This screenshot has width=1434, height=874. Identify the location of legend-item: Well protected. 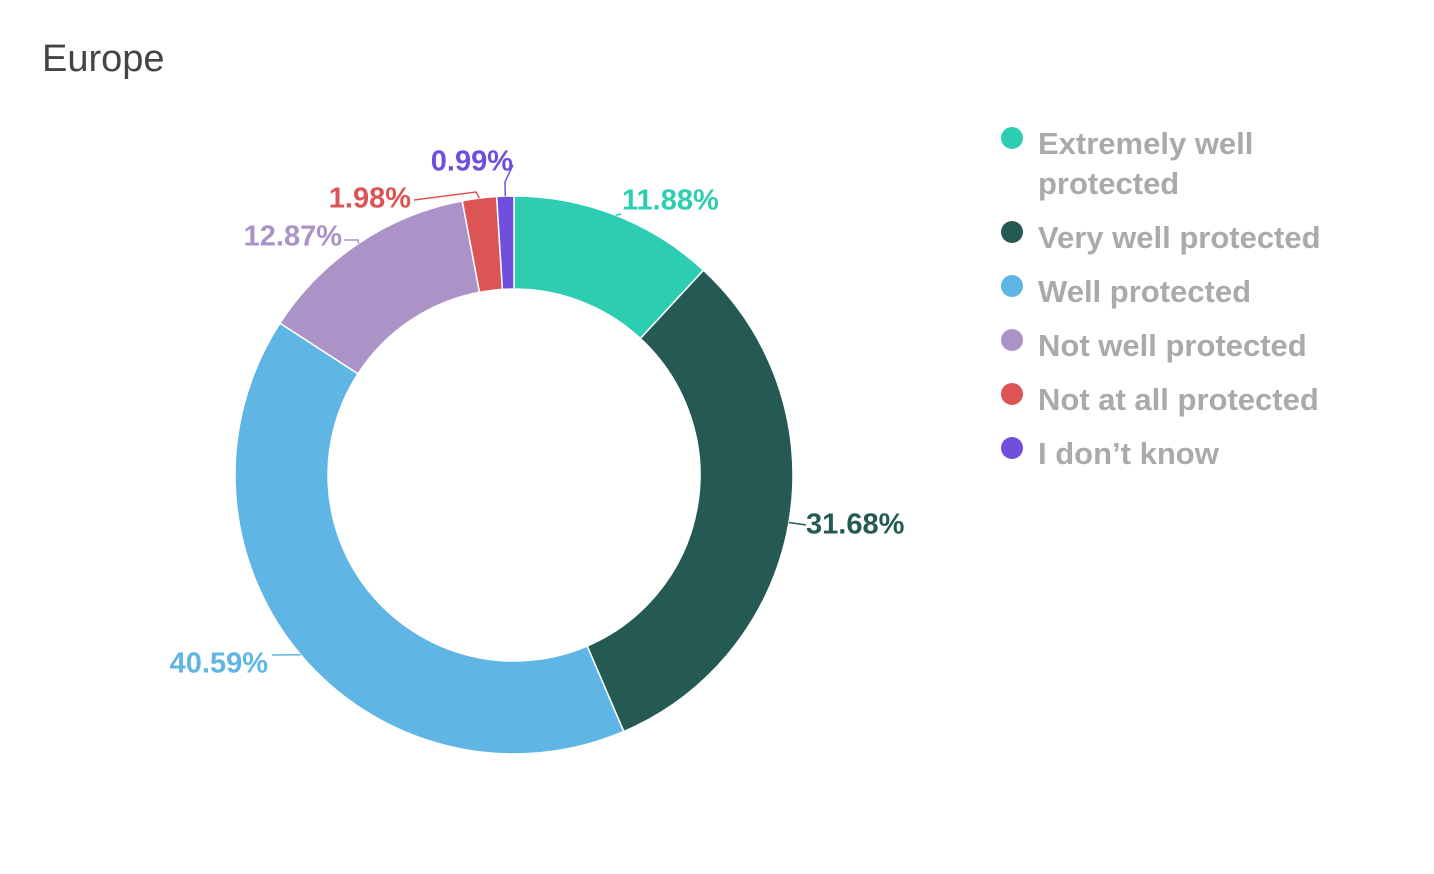
(1210, 292).